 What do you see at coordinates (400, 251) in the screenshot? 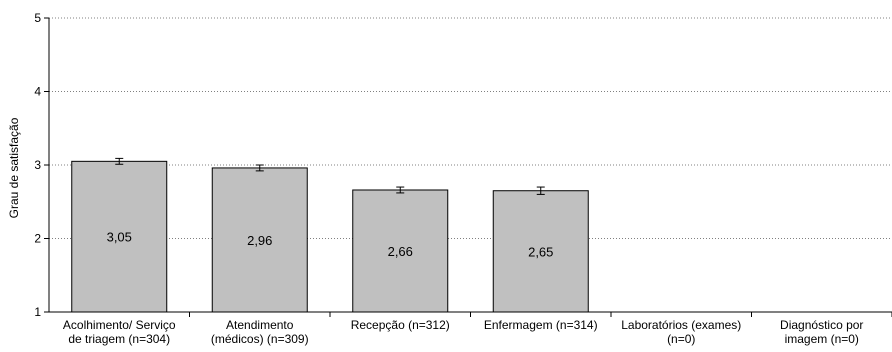
I see `bar-value-label: 2,66` at bounding box center [400, 251].